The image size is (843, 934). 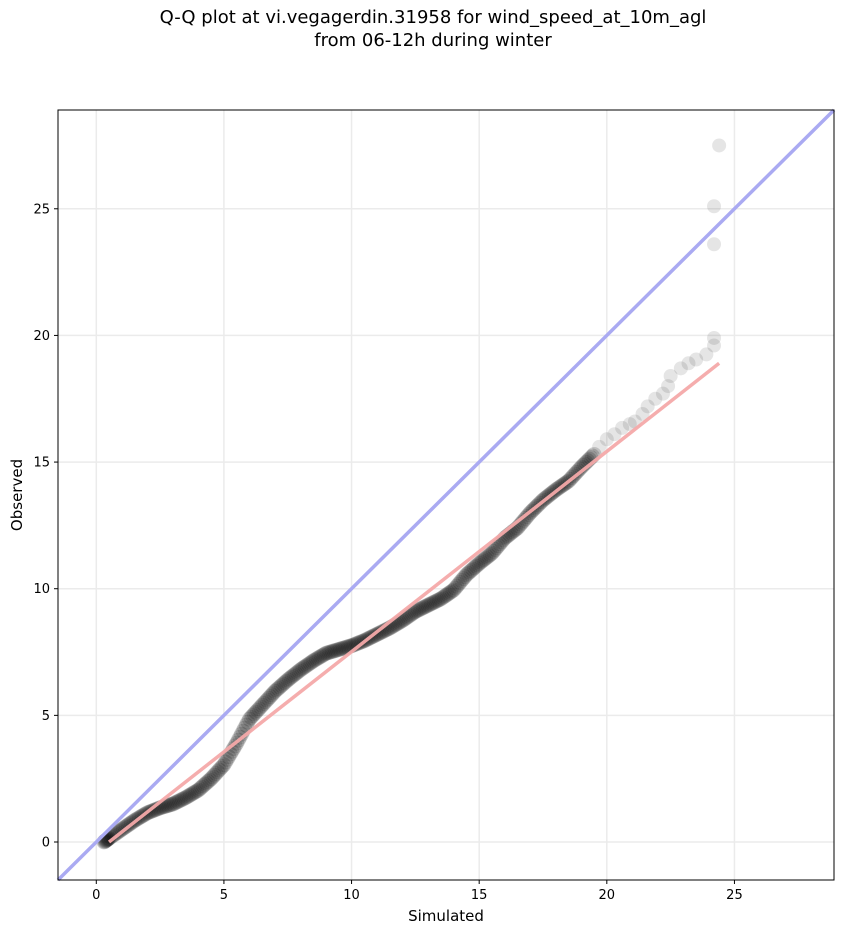 What do you see at coordinates (46, 843) in the screenshot?
I see `y-tick-label: 0` at bounding box center [46, 843].